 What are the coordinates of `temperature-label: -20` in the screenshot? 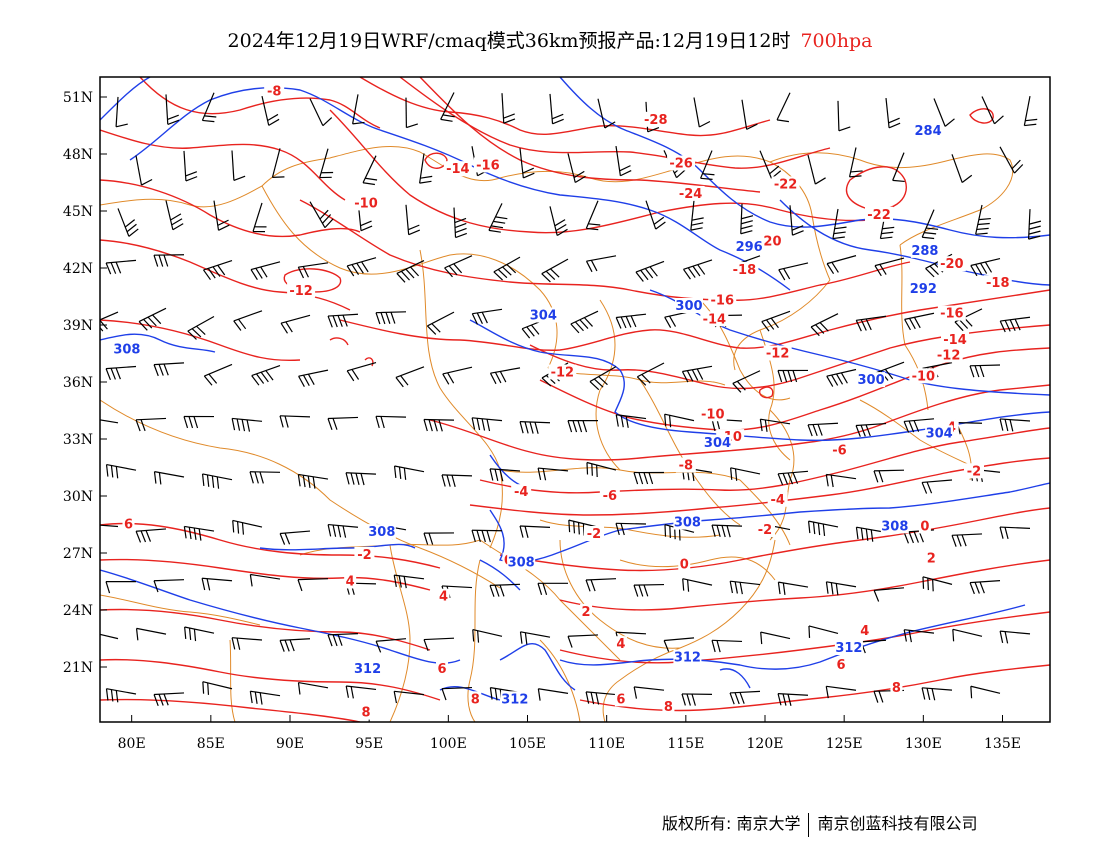 It's located at (952, 264).